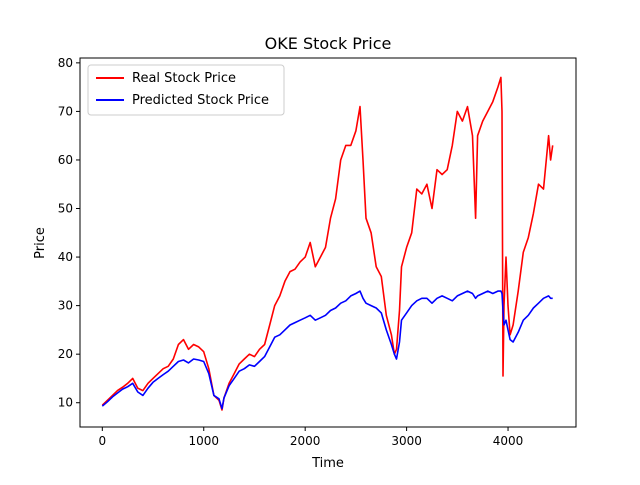 This screenshot has height=485, width=640. What do you see at coordinates (65, 160) in the screenshot?
I see `y-tick-label: 60` at bounding box center [65, 160].